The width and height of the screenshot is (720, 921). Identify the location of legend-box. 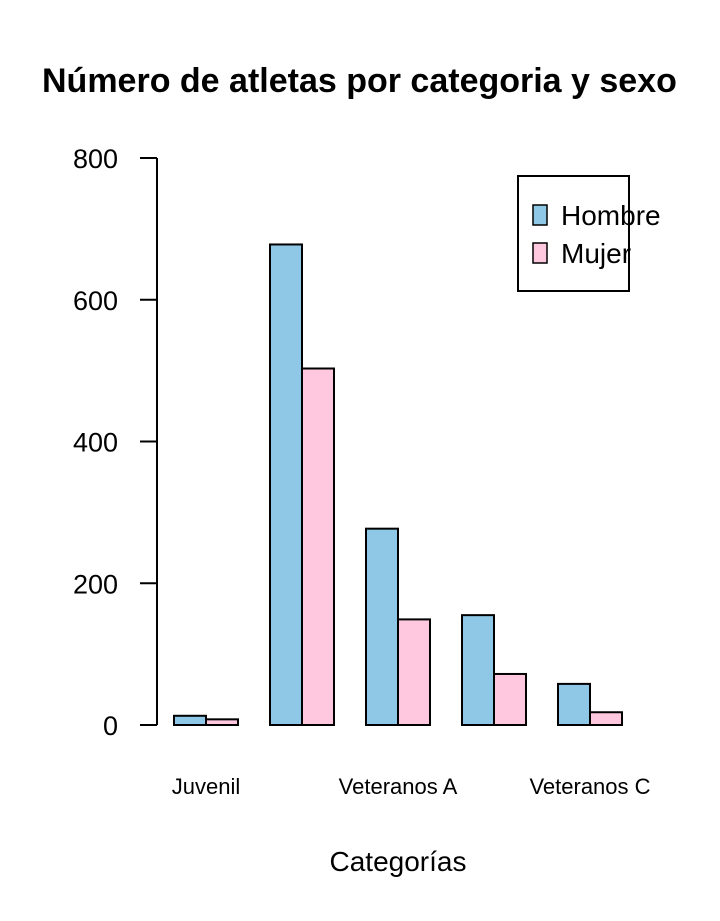
(573, 233).